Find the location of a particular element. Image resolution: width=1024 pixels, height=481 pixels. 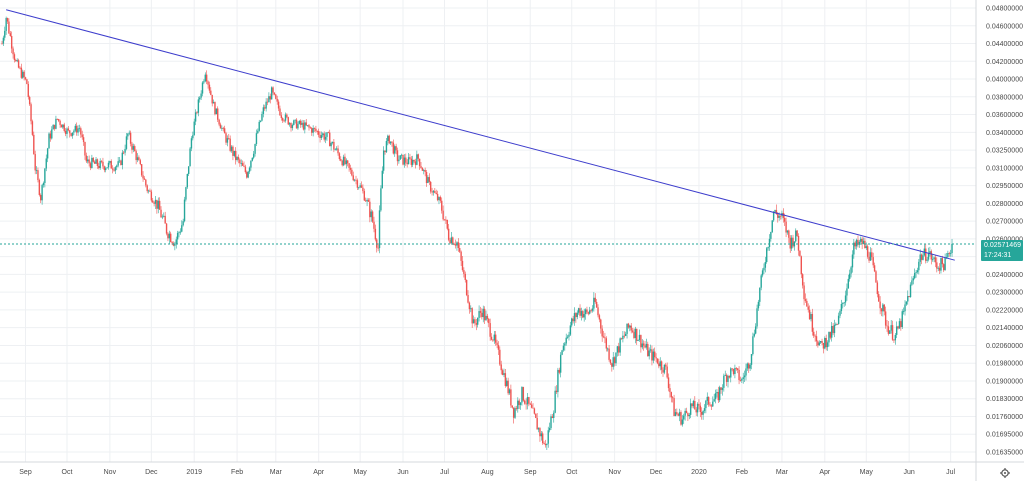

x-tick-label: Feb is located at coordinates (237, 472).